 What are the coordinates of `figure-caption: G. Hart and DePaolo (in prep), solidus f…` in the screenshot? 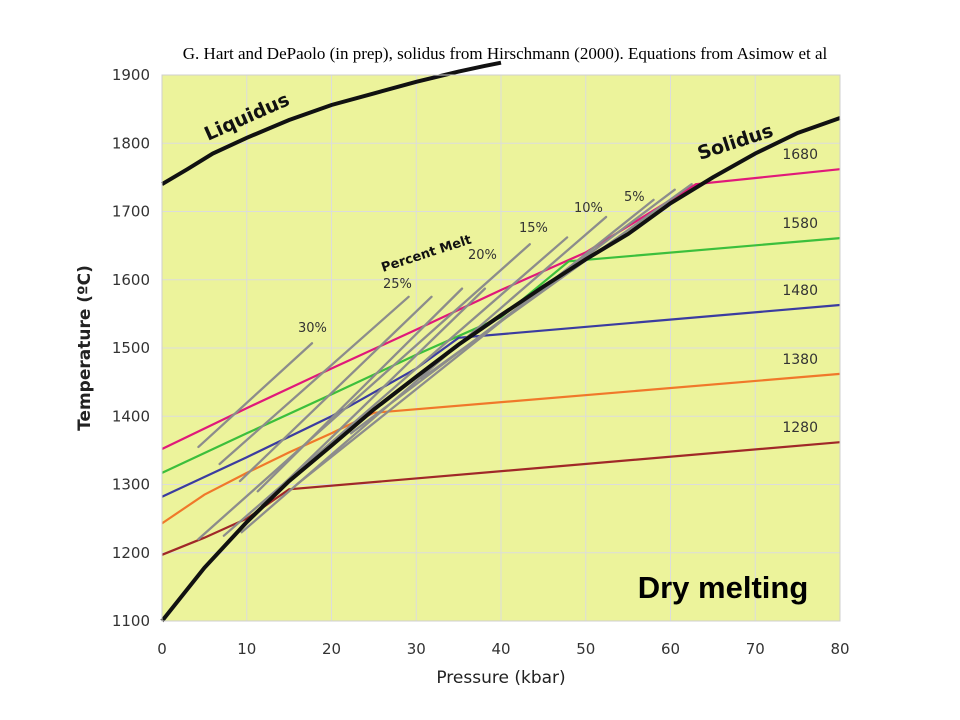 It's located at (505, 53).